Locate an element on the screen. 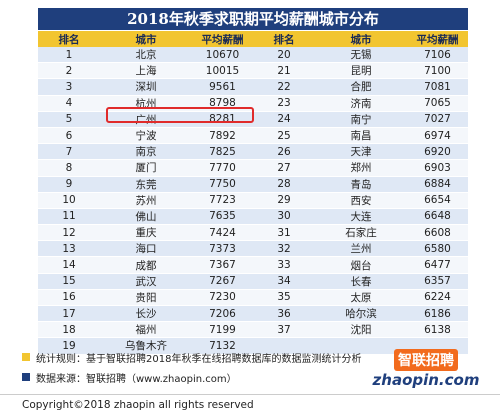 The image size is (500, 420). note-rule: 统计规则：基于智联招聘2018年秋季在线招聘数据库的数据监测统计分析 is located at coordinates (252, 357).